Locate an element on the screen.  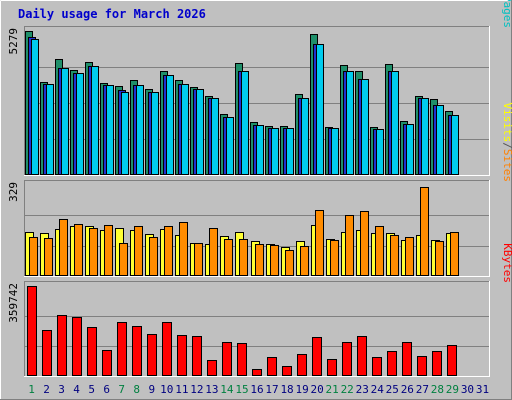
day-label-19: 19 is located at coordinates (301, 389).